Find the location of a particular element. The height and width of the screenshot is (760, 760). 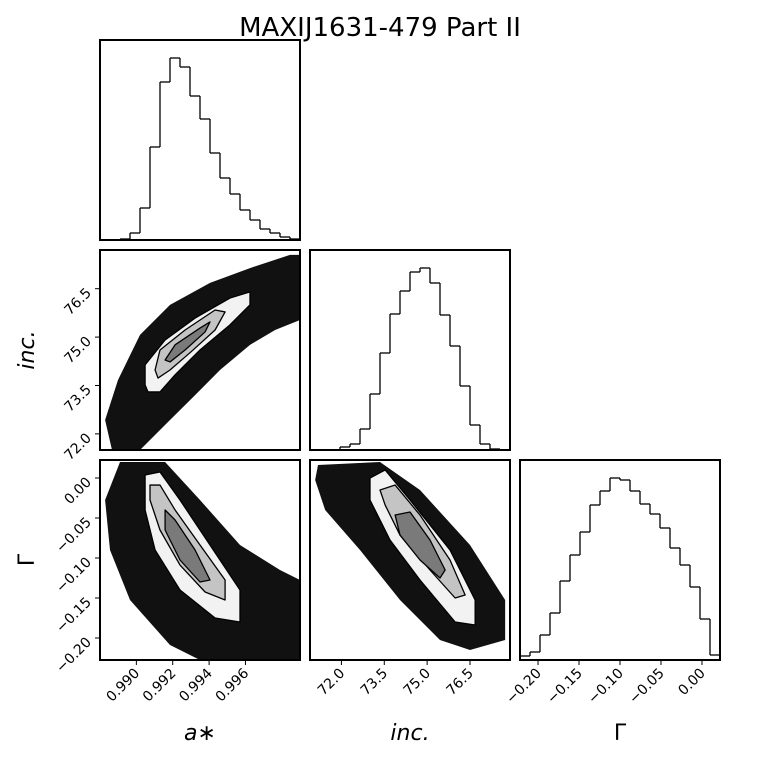

panel: −0.20 −0.15 −0.10 −0.05 0.00 Γ is located at coordinates (612, 602).